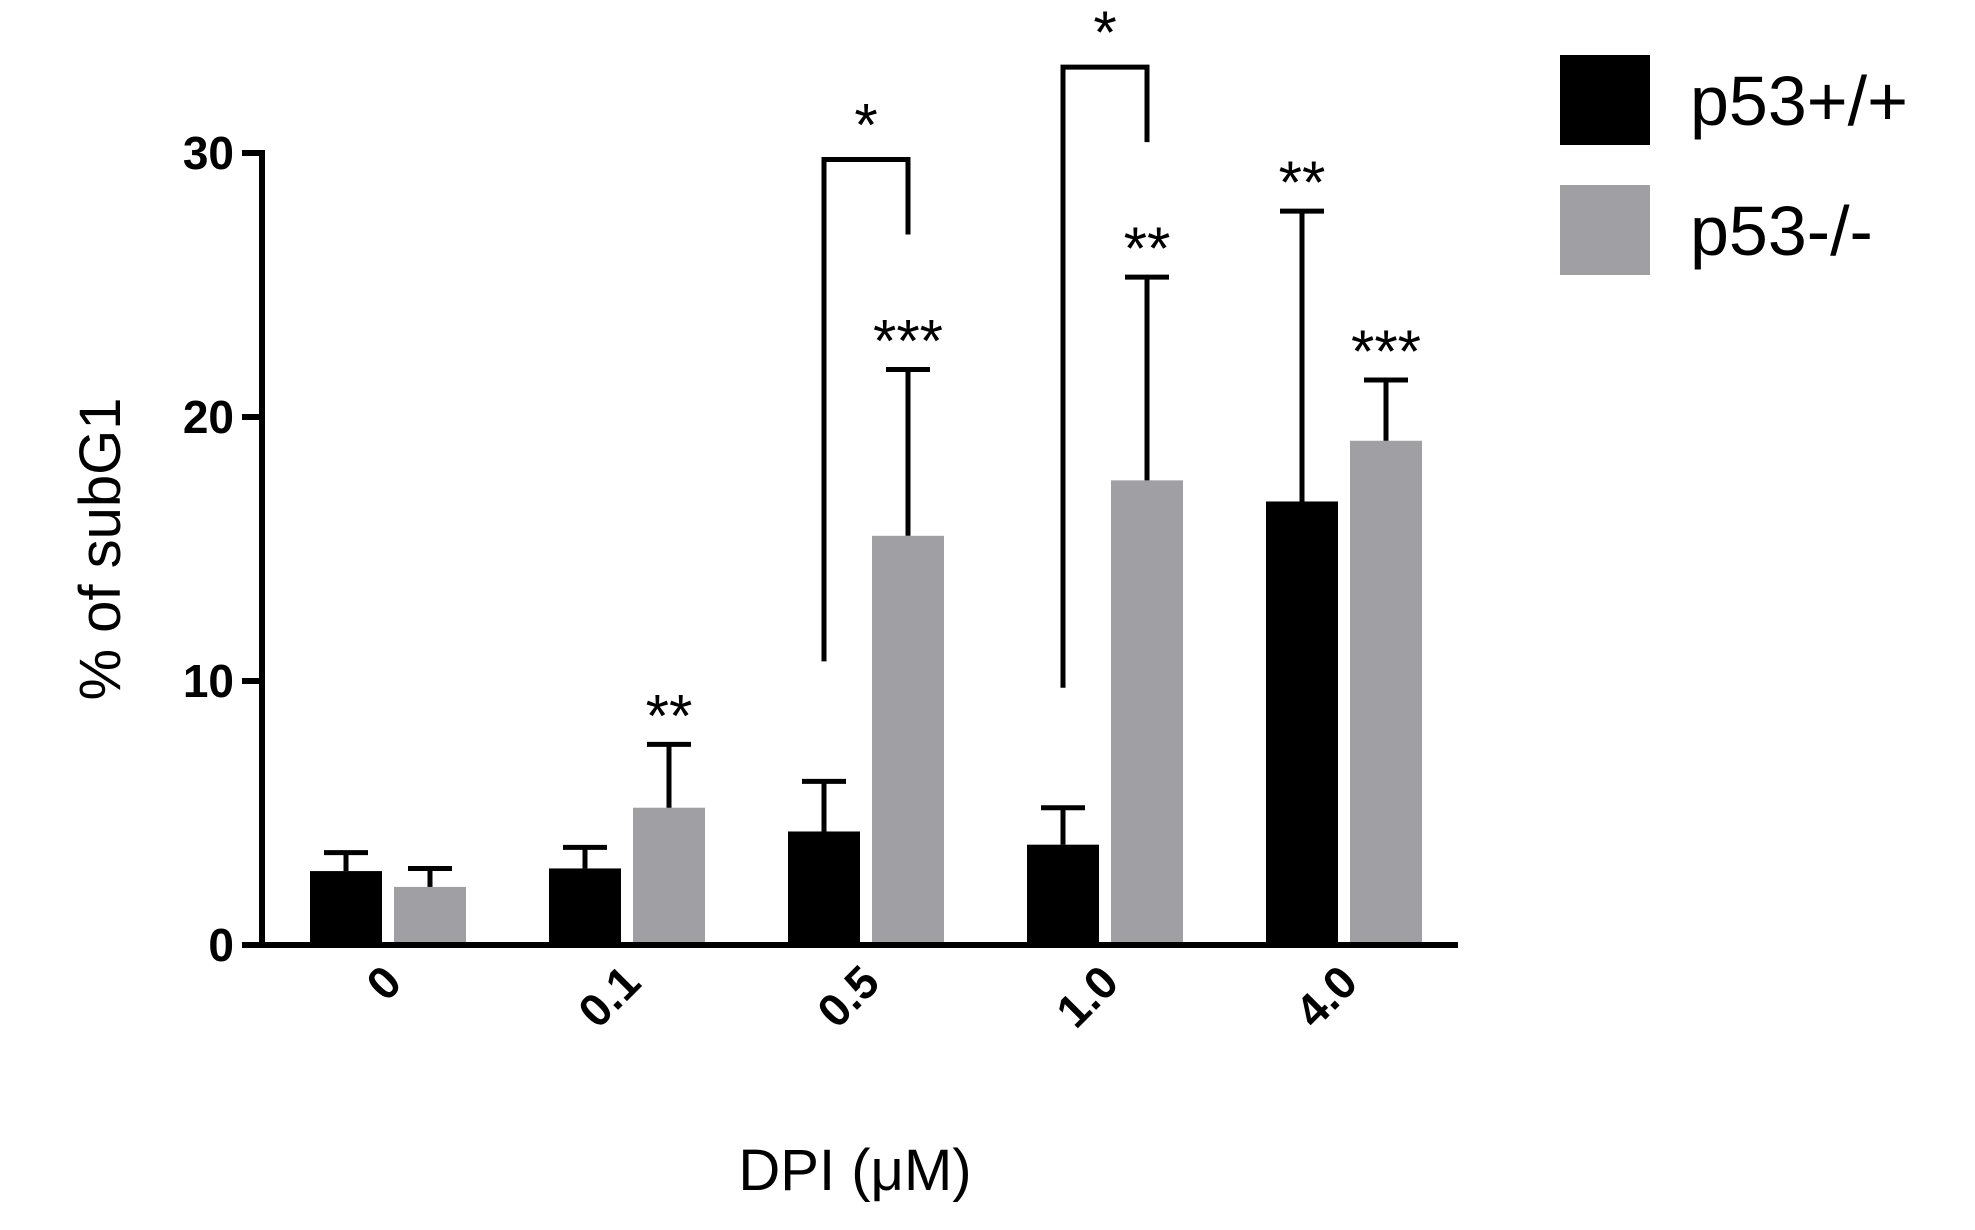  Describe the element at coordinates (854, 1170) in the screenshot. I see `x-axis-title: DPI (μM)` at that location.